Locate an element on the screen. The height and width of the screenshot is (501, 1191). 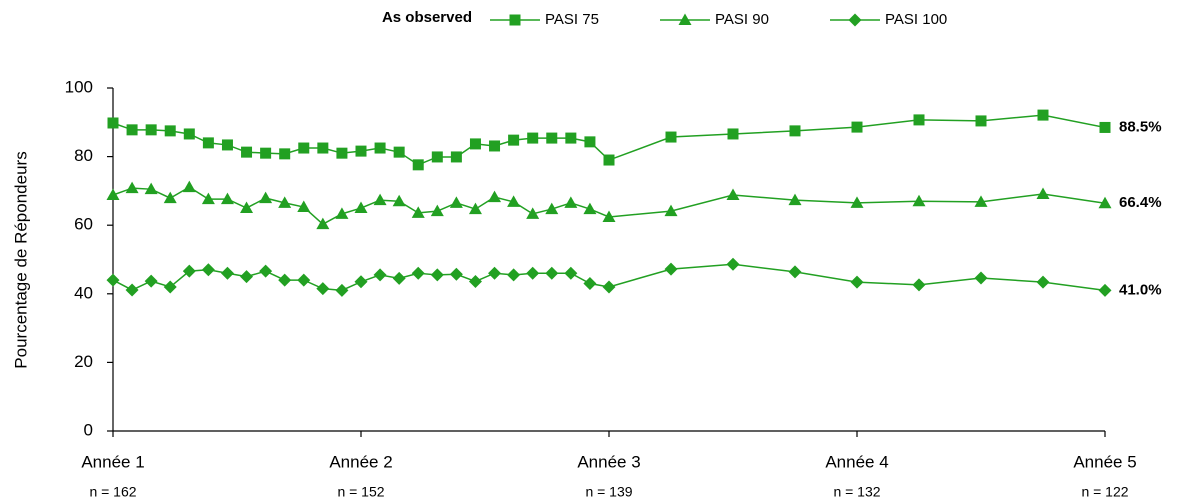
legend-label: PASI 100 is located at coordinates (916, 19).